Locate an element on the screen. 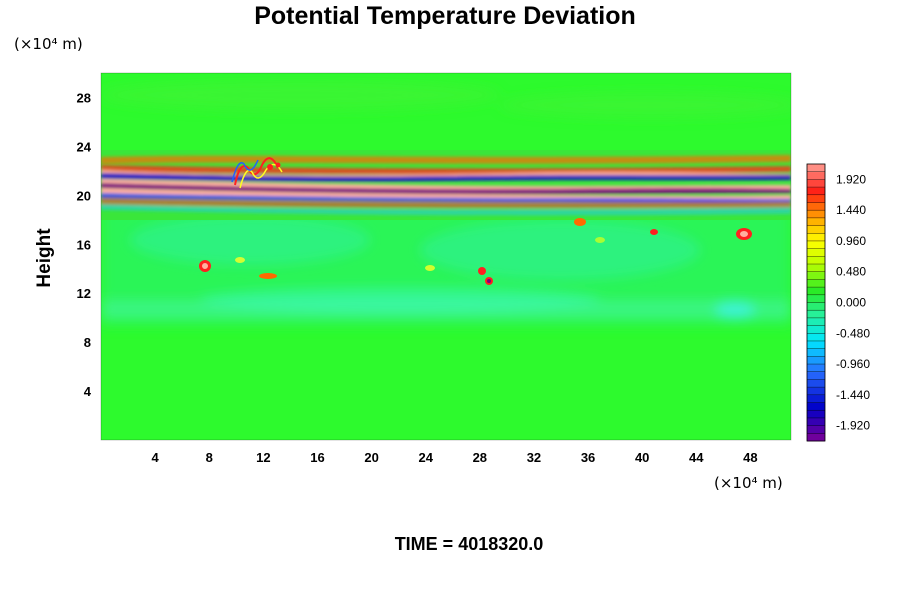 This screenshot has width=900, height=600. colorbar-tick-label: 0.480 is located at coordinates (851, 272).